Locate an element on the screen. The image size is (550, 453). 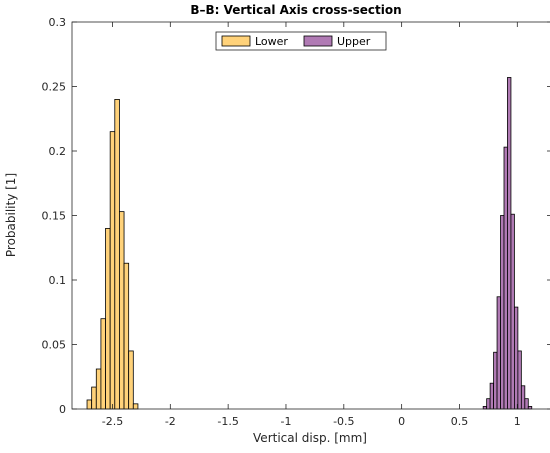
x-tick-label-1: -2 is located at coordinates (170, 421).